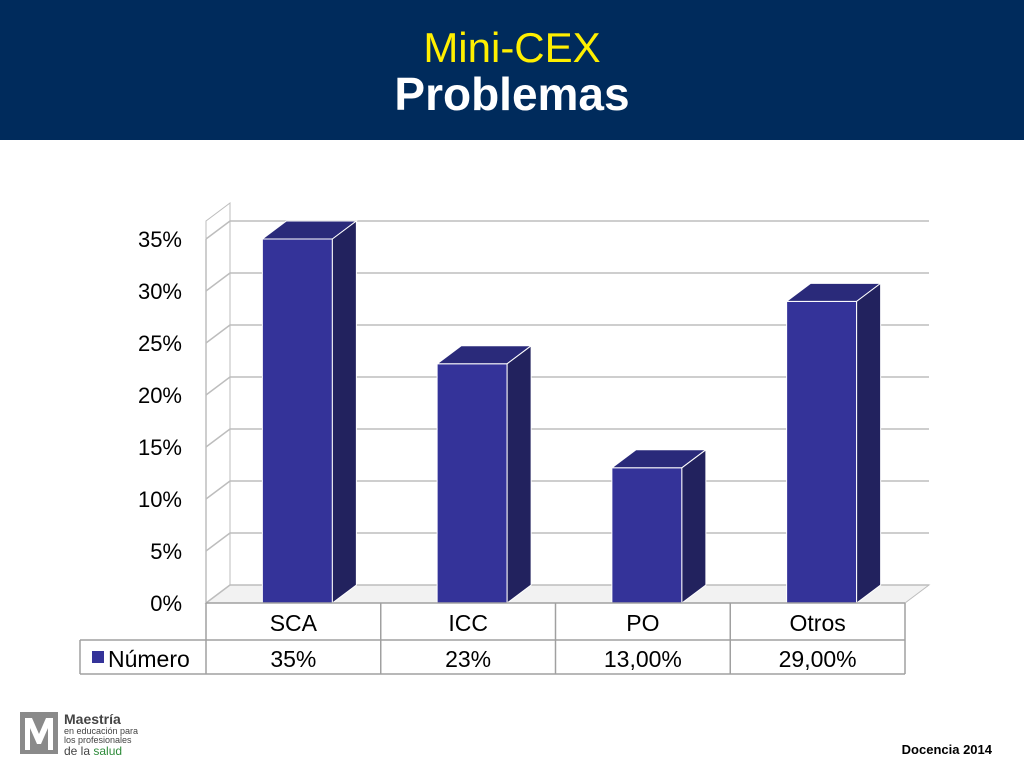 This screenshot has width=1024, height=768. Describe the element at coordinates (468, 623) in the screenshot. I see `x-tick-label: ICC` at that location.